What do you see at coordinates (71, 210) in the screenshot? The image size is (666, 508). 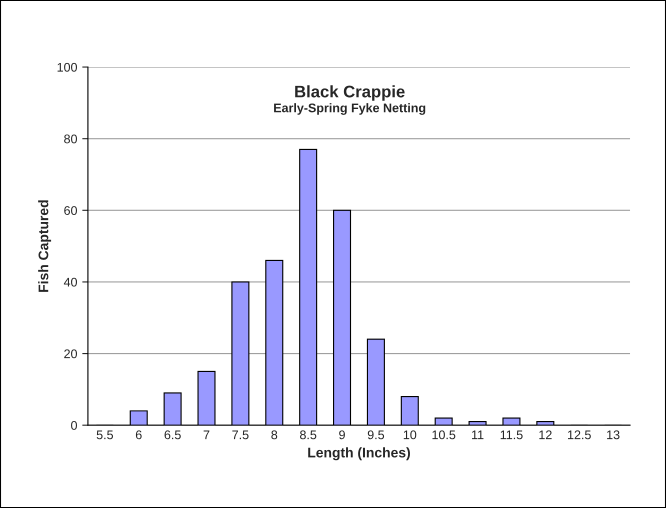 I see `y-tick-label: 60` at bounding box center [71, 210].